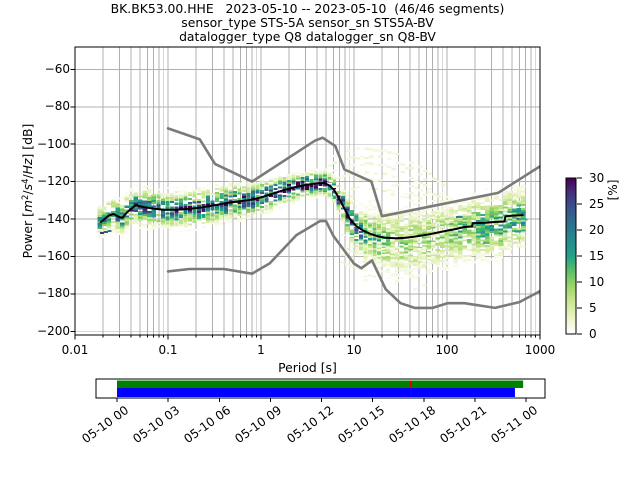 Image resolution: width=640 pixels, height=480 pixels. What do you see at coordinates (168, 350) in the screenshot?
I see `x-tick-label: 0.1` at bounding box center [168, 350].